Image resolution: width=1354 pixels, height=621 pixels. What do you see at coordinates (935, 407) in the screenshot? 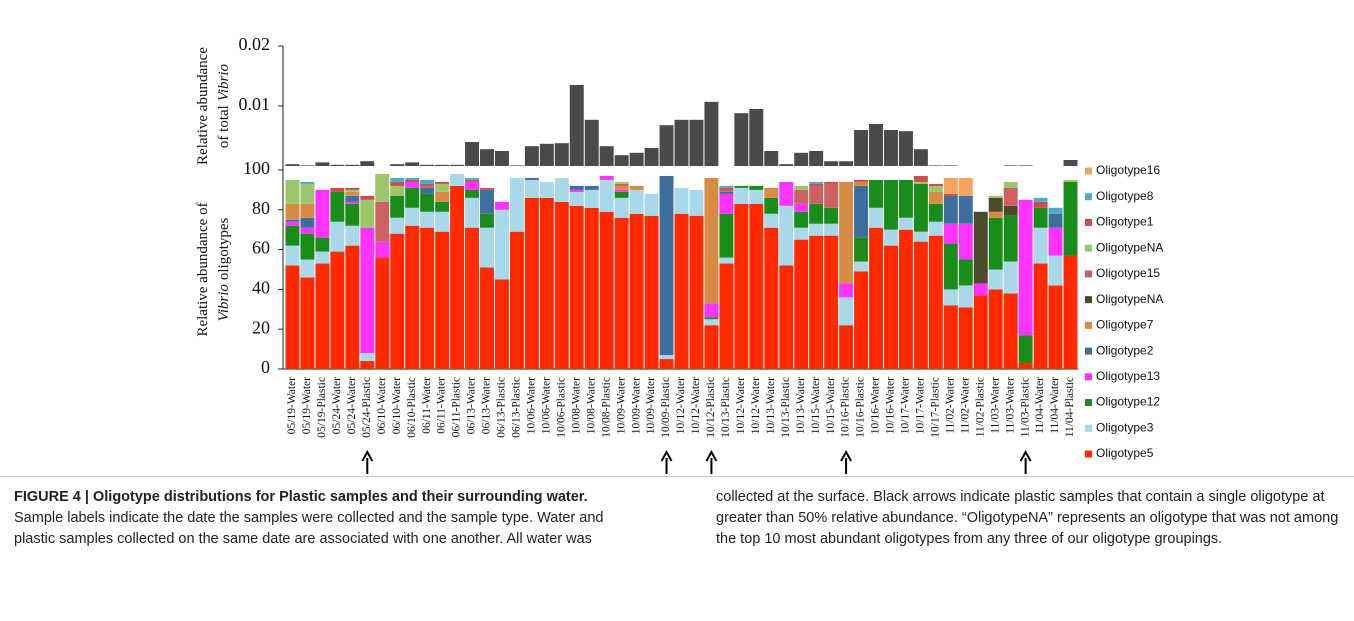
I see `x-tick-label: 10/17-Plastic` at bounding box center [935, 407].